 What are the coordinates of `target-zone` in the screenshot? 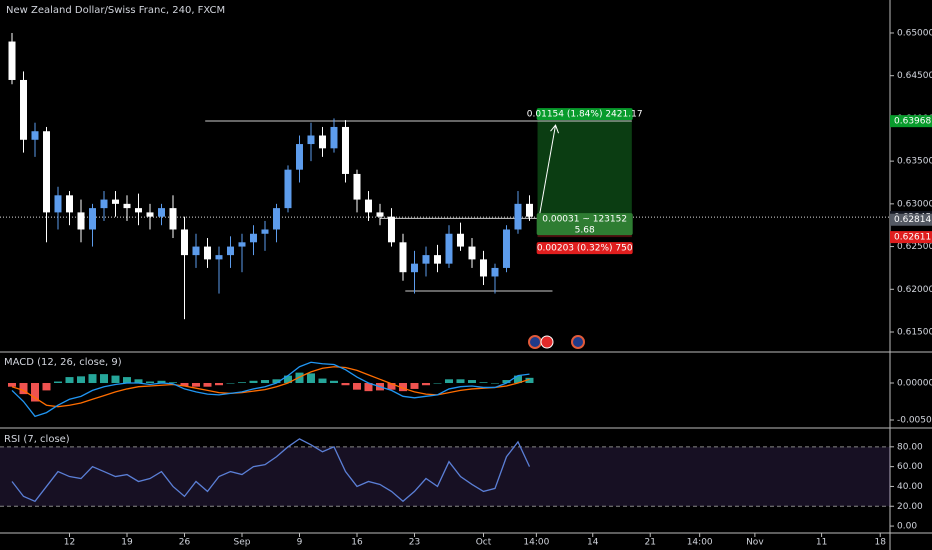 It's located at (584, 169).